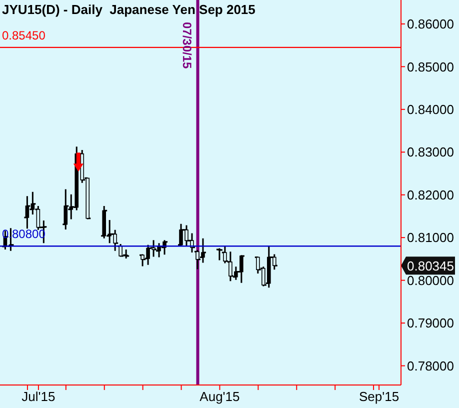 The width and height of the screenshot is (459, 408). What do you see at coordinates (39, 396) in the screenshot?
I see `x-tick-label: Jul'15` at bounding box center [39, 396].